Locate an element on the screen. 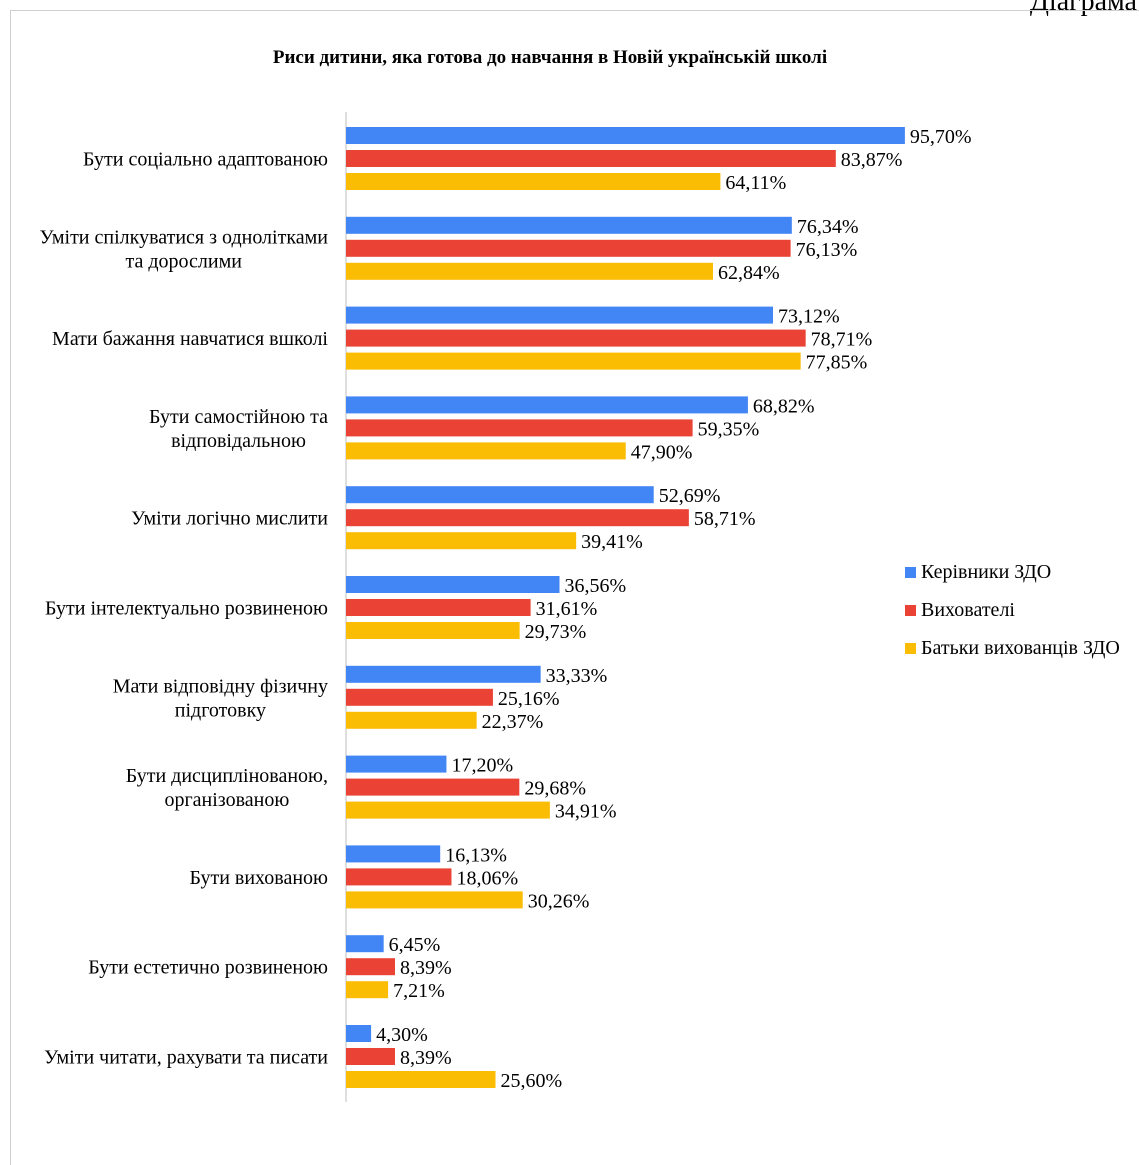 The width and height of the screenshot is (1139, 1165). category-label-line: Бути самостійною та is located at coordinates (238, 417).